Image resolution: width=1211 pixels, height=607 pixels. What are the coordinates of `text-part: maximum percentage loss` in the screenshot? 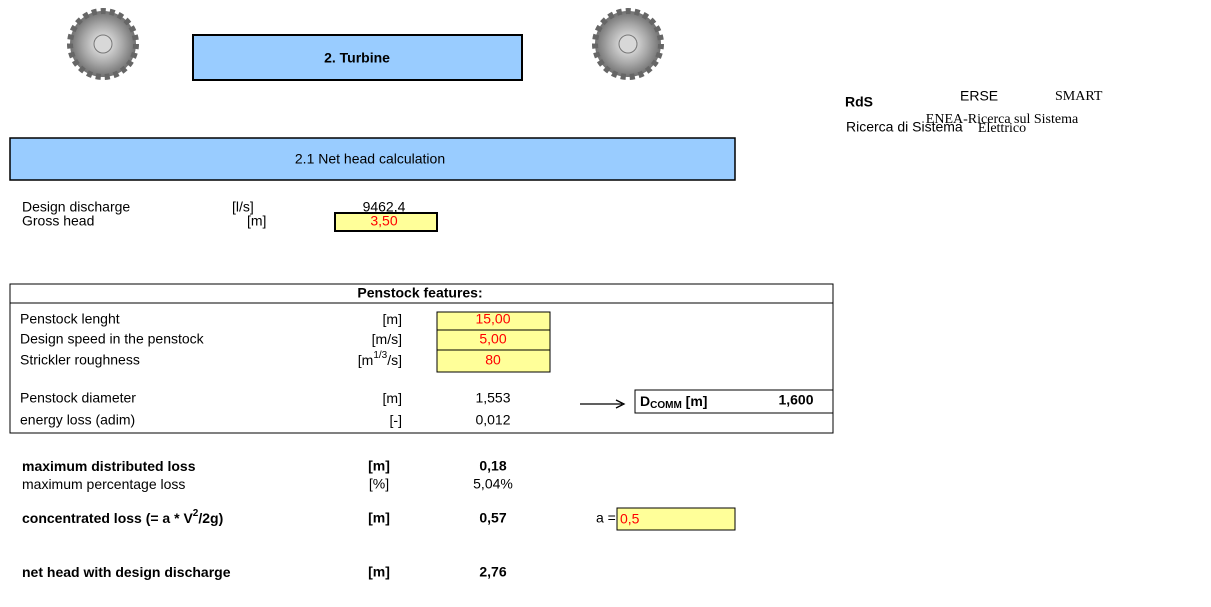 It's located at (103, 484).